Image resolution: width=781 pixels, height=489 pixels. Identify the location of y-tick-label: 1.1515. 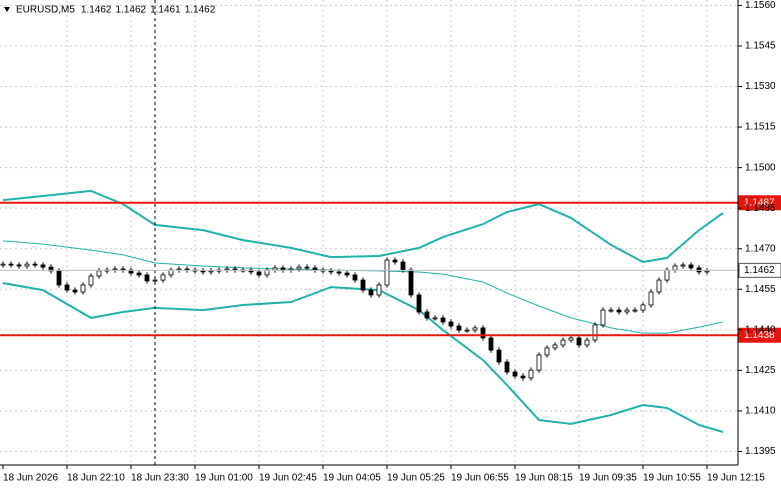
(760, 127).